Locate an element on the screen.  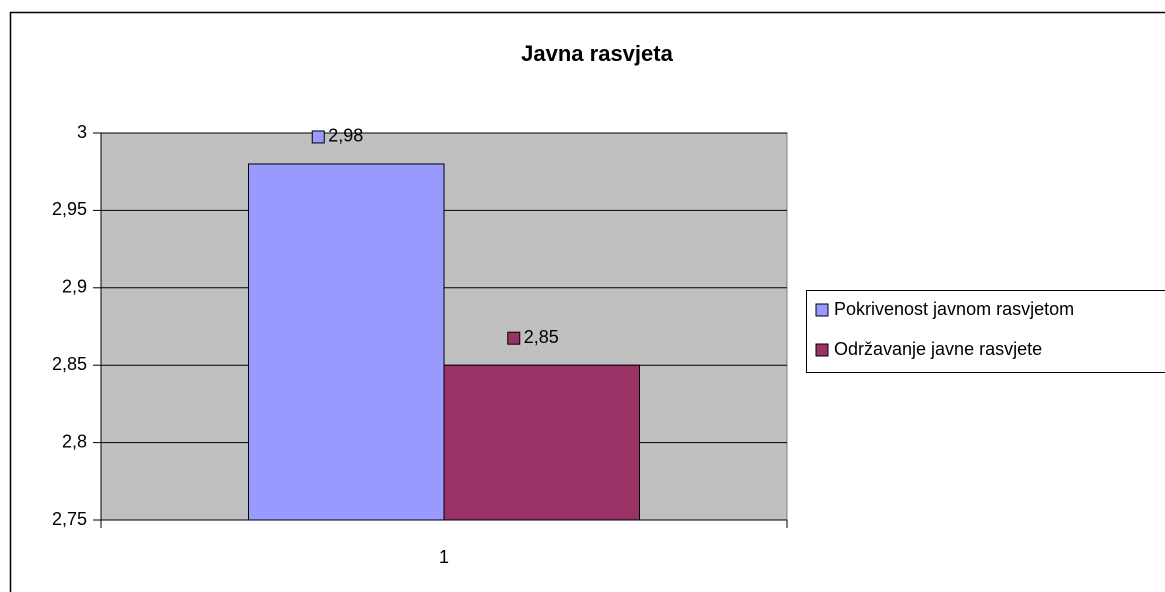
legend-label: Održavanje javne rasvjete is located at coordinates (938, 349).